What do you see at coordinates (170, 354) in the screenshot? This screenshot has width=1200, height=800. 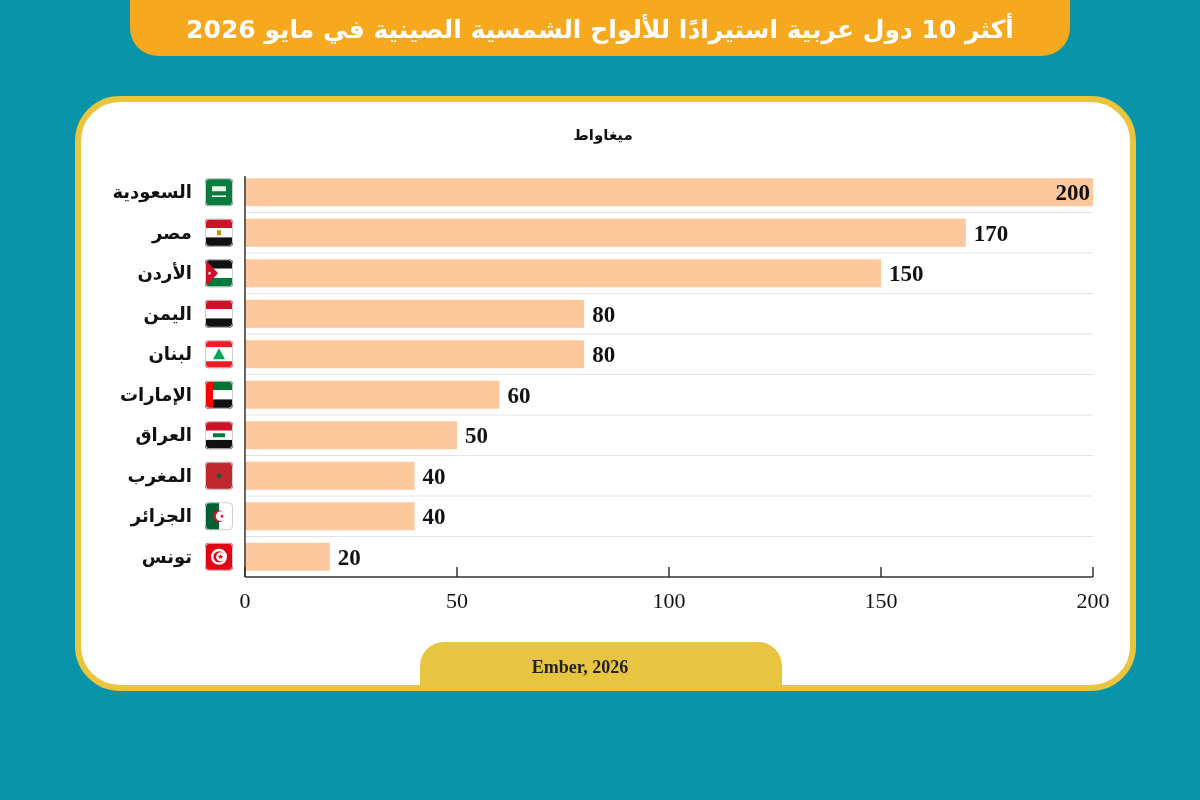 I see `y-tick-label: لبنان` at bounding box center [170, 354].